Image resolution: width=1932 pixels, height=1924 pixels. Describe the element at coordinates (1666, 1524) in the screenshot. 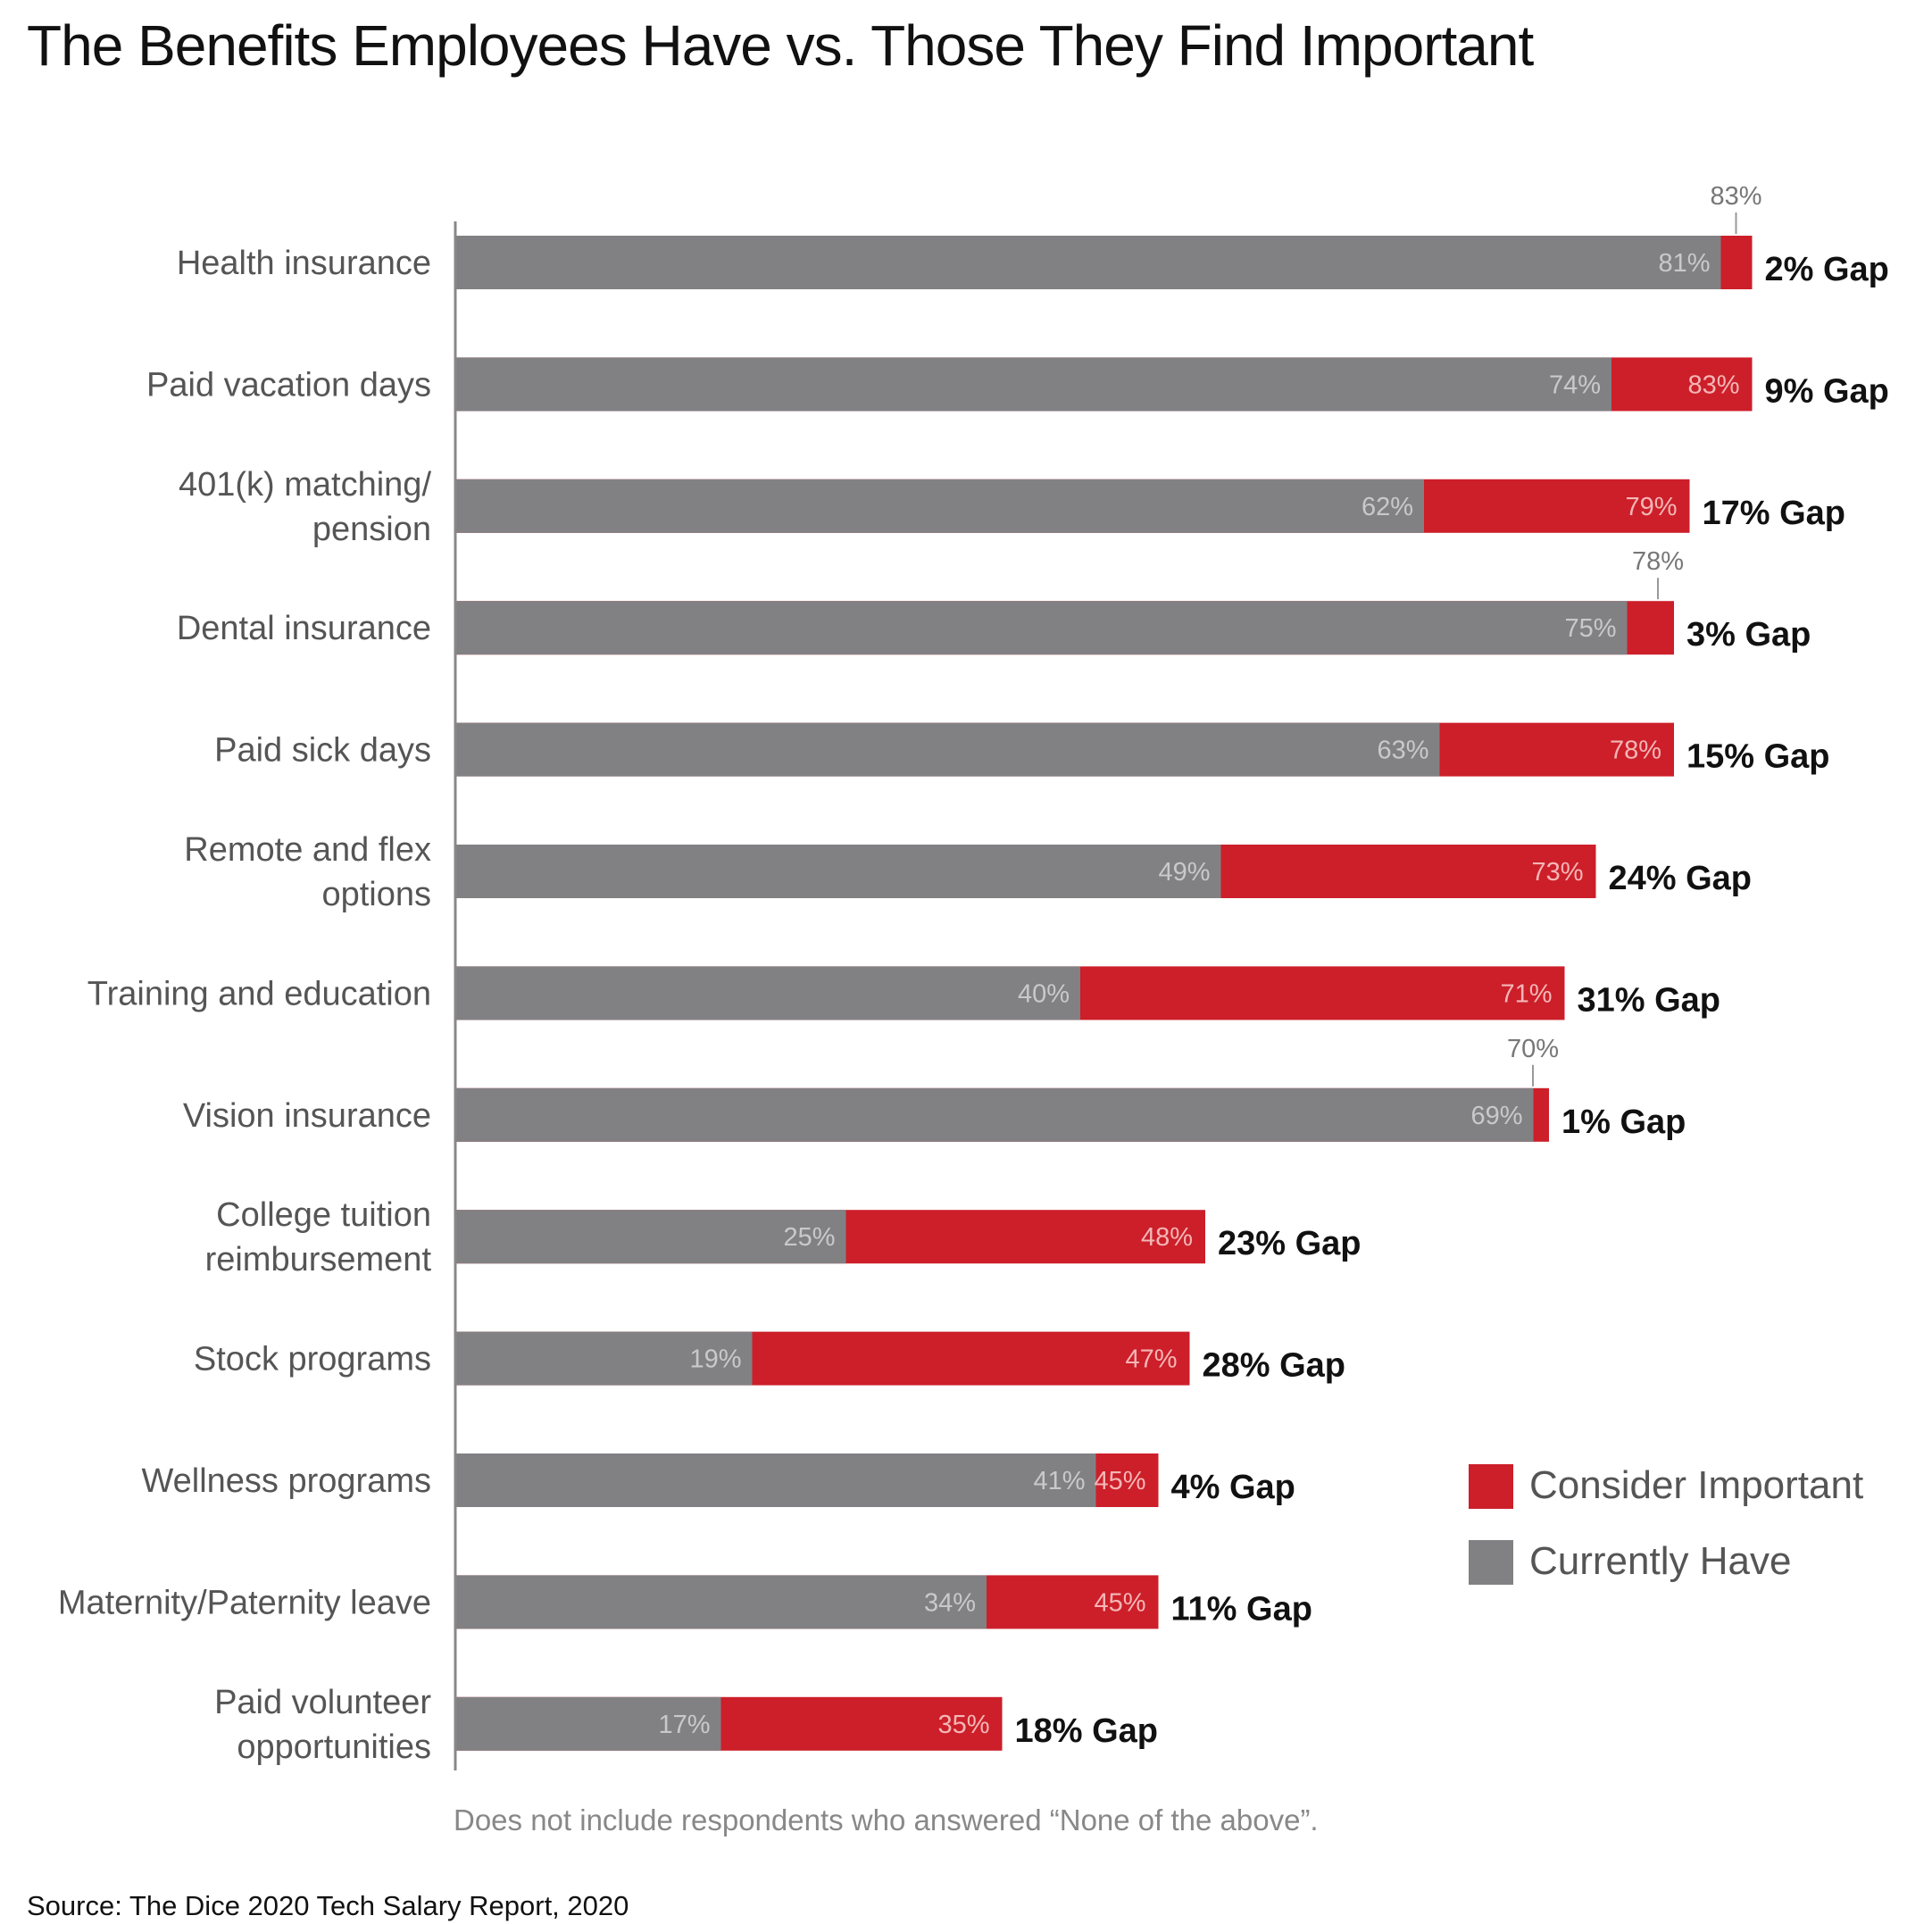

I see `legend: Consider Important Currently Have` at that location.